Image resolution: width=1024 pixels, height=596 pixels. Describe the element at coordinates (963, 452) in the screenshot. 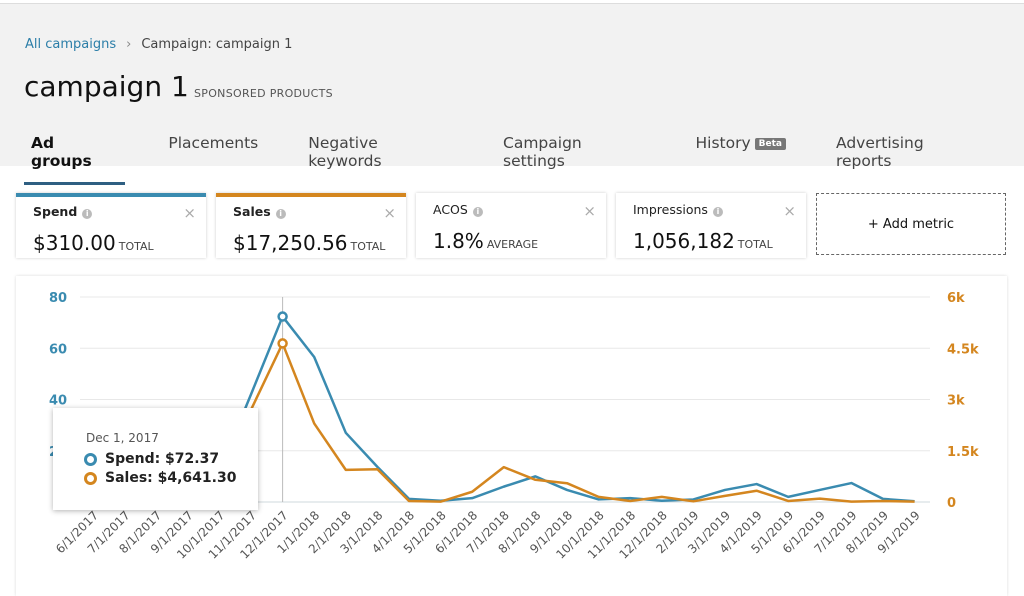

I see `y-right-tick: 1.5k` at that location.